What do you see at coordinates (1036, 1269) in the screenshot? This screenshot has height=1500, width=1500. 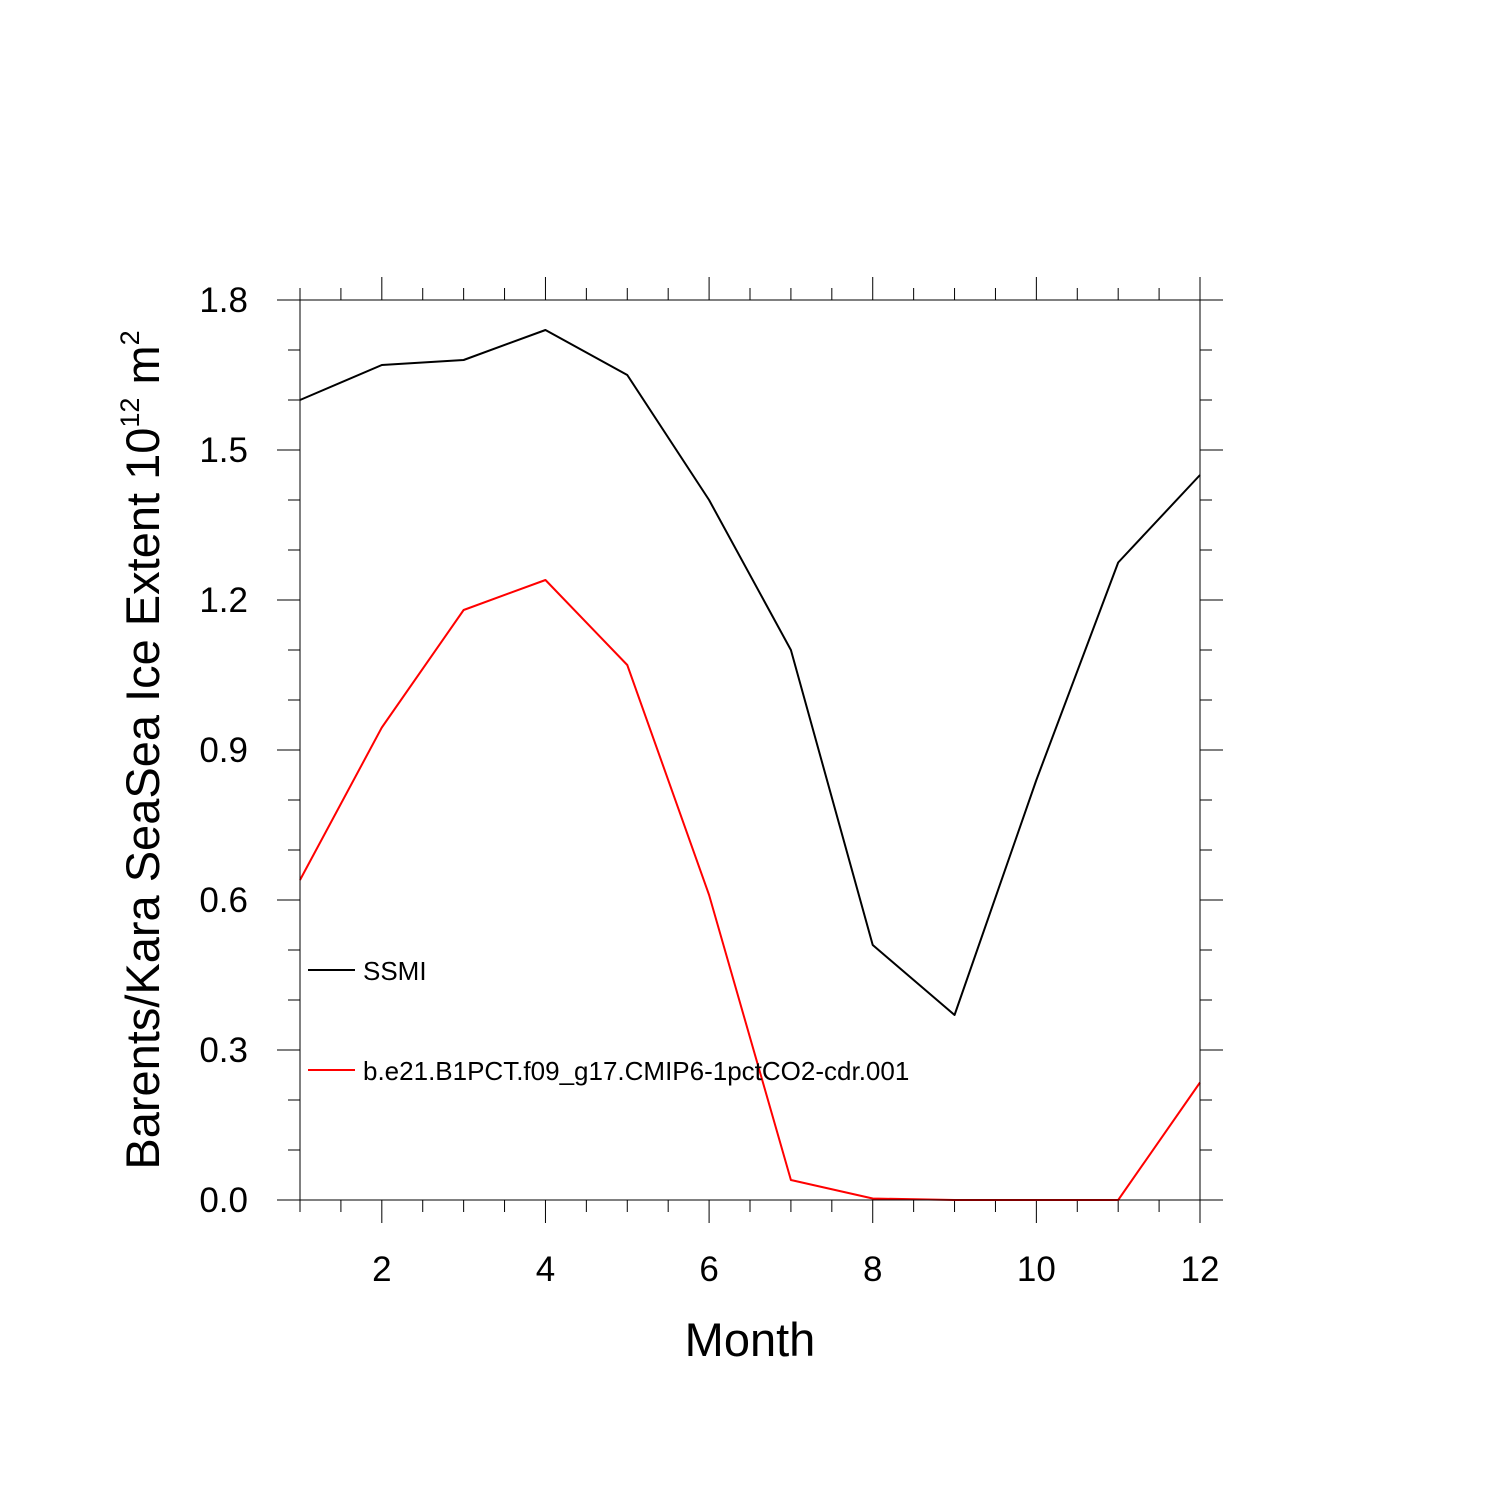 I see `x-tick-label: 10` at bounding box center [1036, 1269].